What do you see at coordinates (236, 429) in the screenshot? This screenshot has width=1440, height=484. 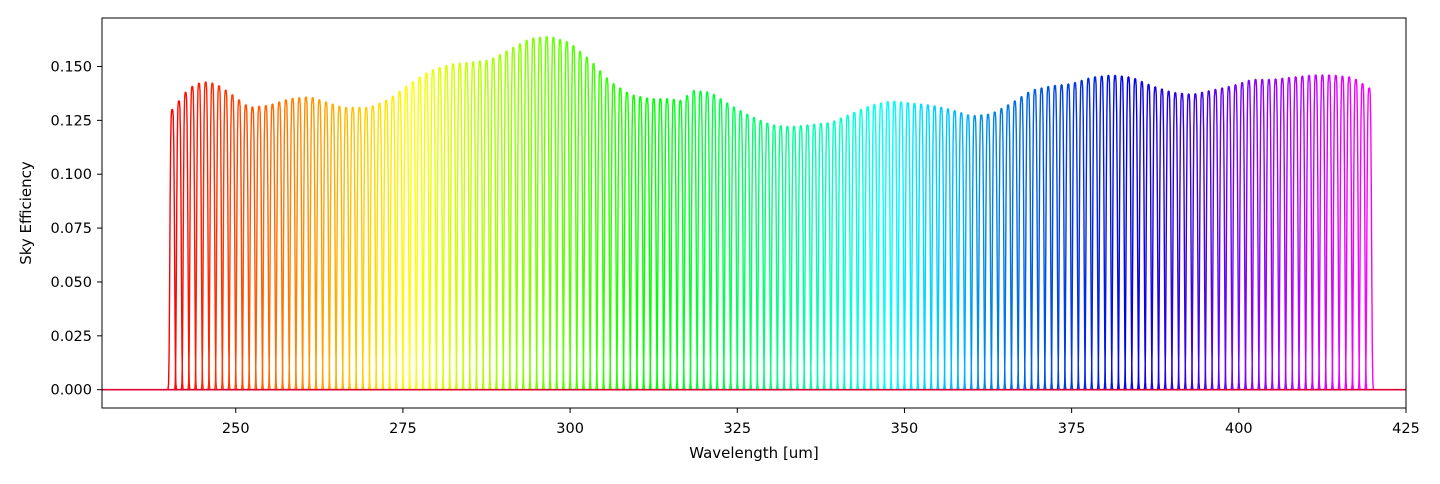 I see `x-tick-label: 250` at bounding box center [236, 429].